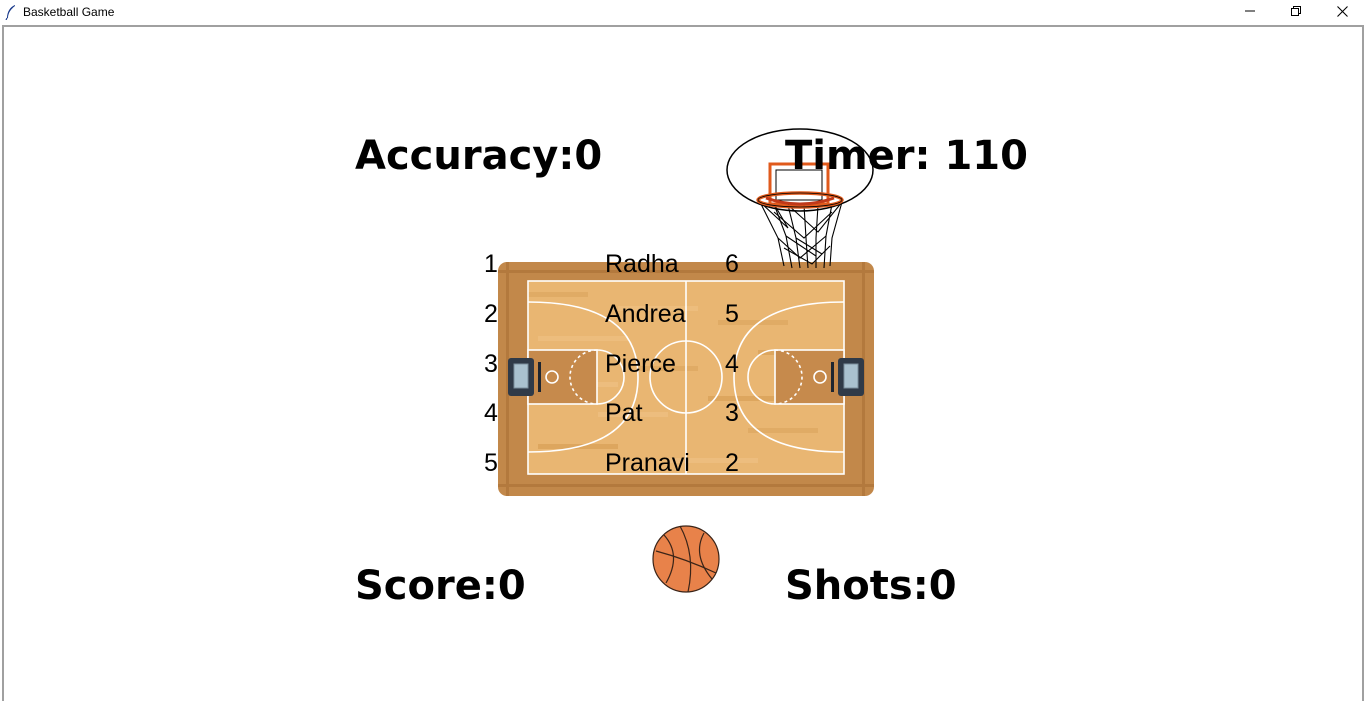 This screenshot has width=1366, height=701. What do you see at coordinates (732, 413) in the screenshot?
I see `leaderboard-score: 3` at bounding box center [732, 413].